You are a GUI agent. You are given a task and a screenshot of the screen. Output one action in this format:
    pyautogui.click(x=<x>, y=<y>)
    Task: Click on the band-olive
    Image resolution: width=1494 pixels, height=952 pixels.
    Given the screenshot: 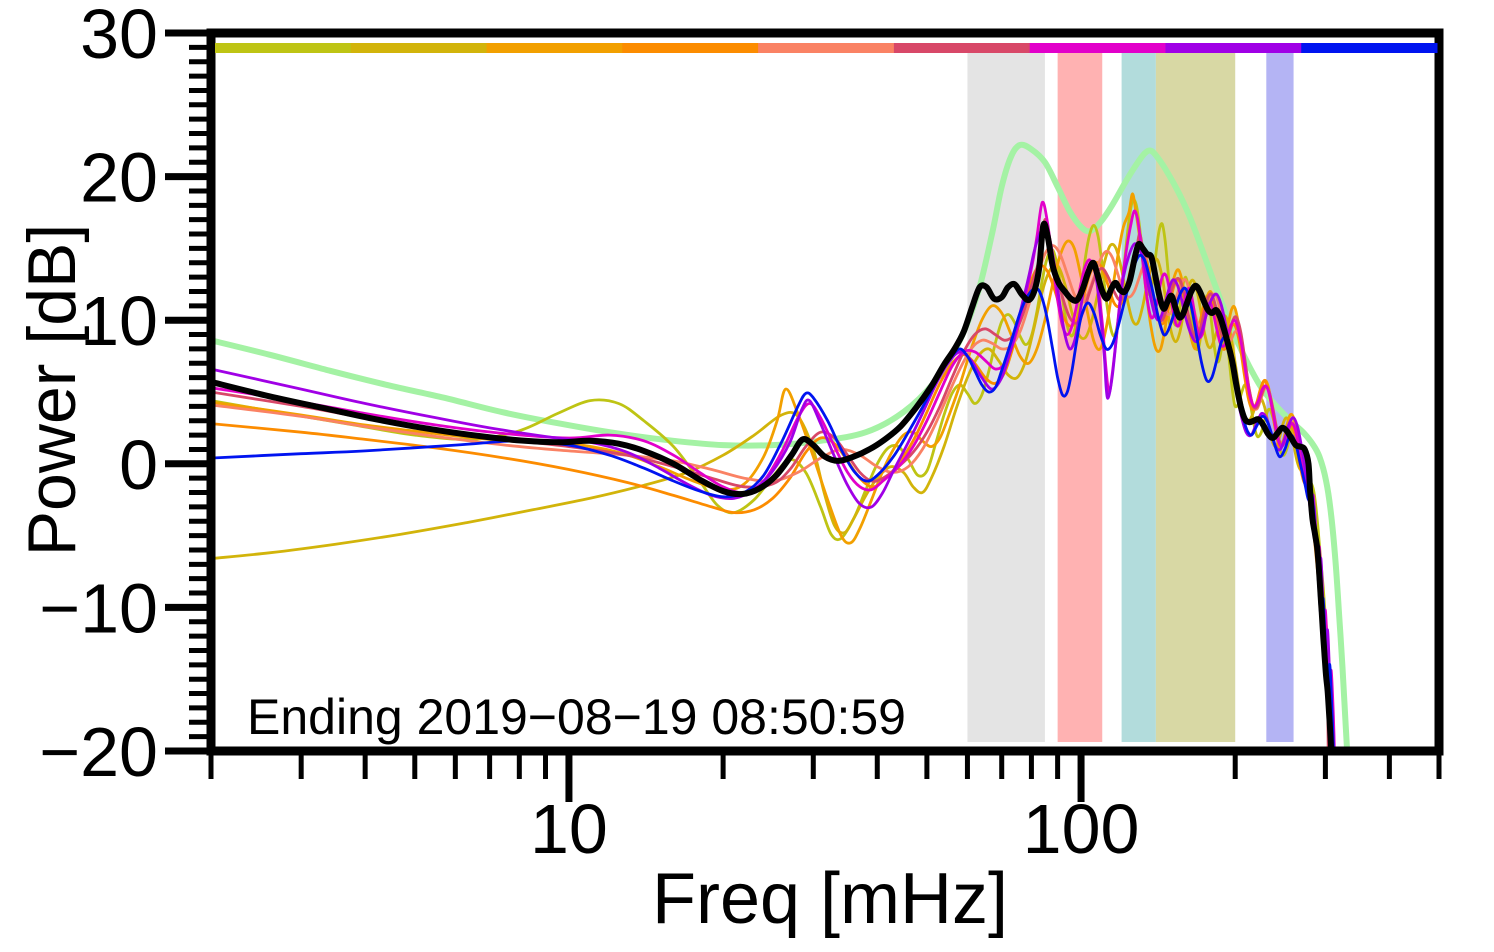 What is the action you would take?
    pyautogui.click(x=1195, y=397)
    